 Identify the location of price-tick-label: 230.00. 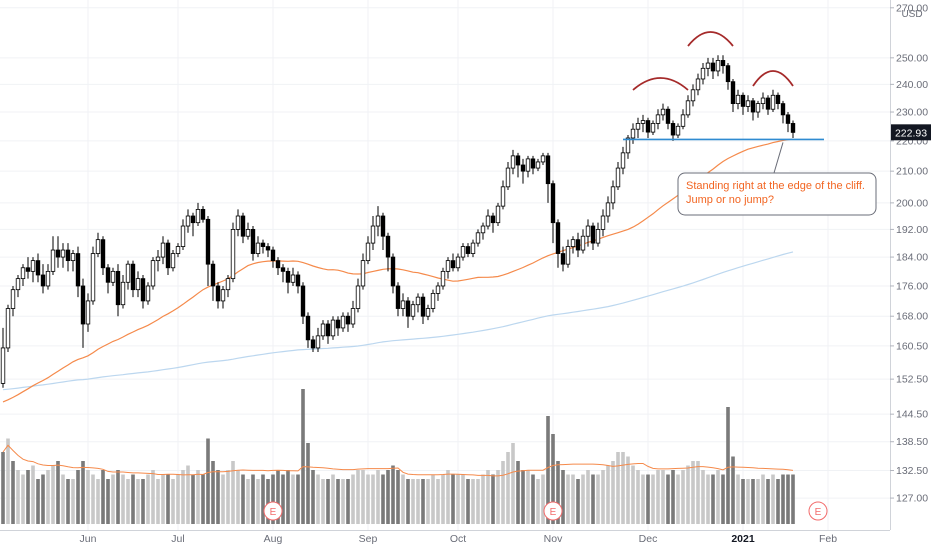
(912, 113).